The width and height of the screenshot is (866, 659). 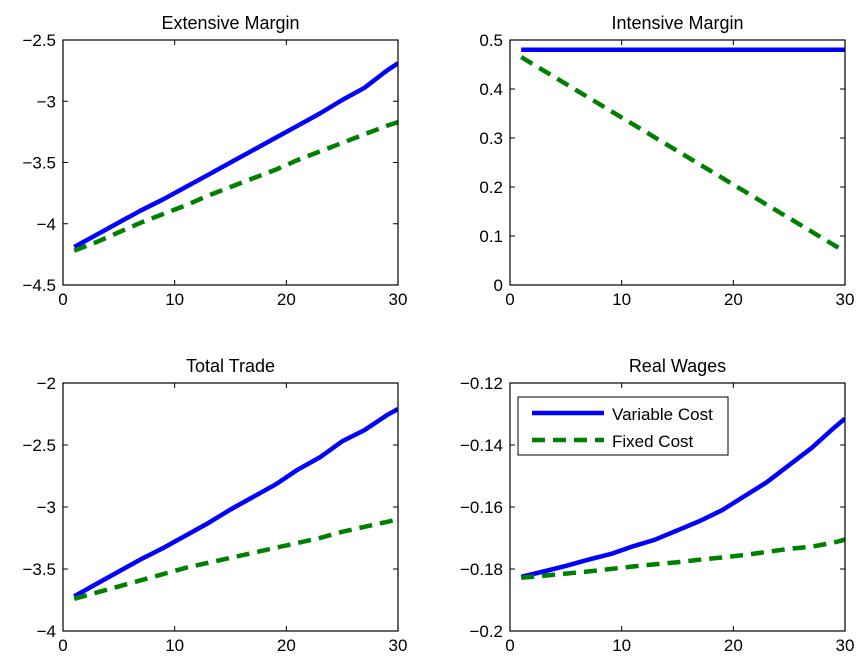 I want to click on legend-label-variable-cost: Variable Cost, so click(x=662, y=414).